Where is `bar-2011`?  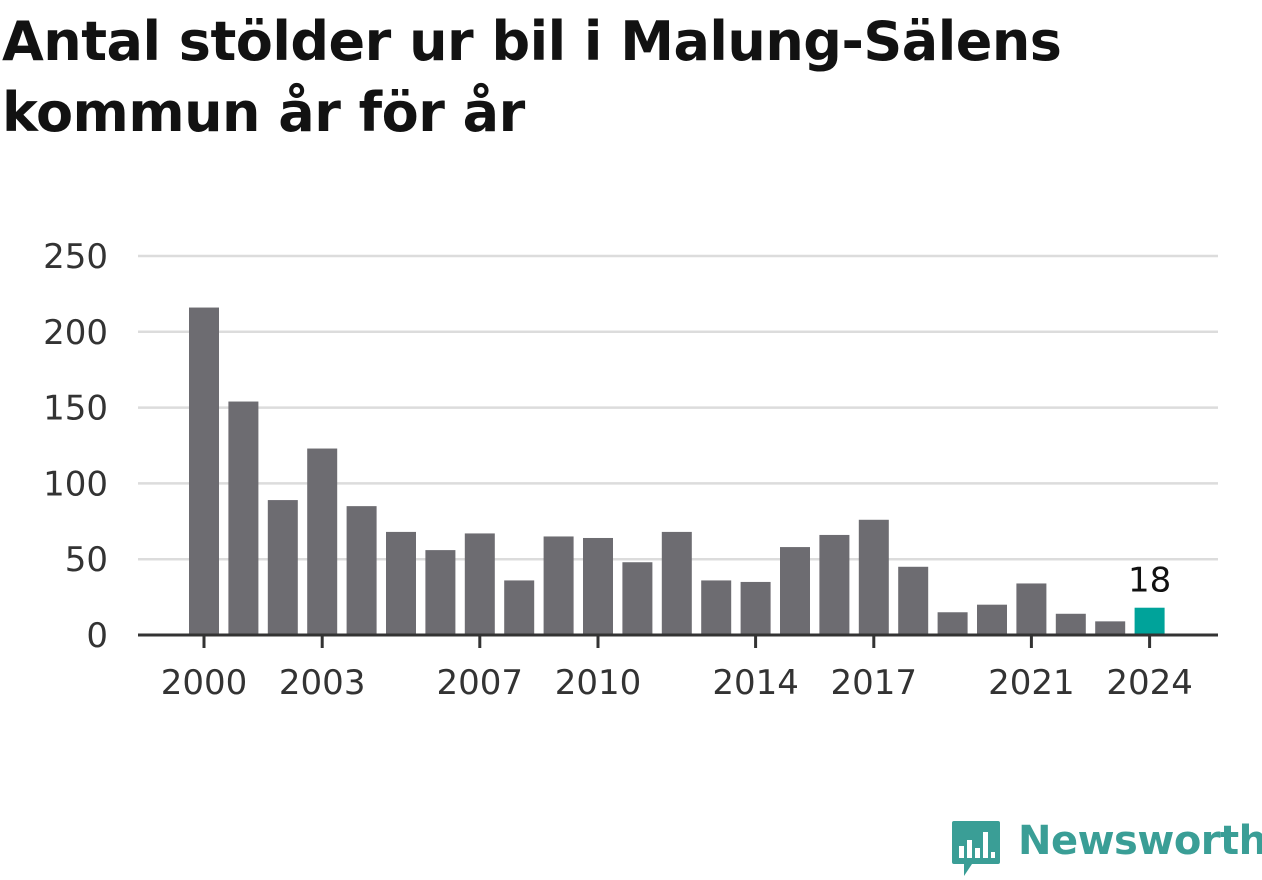 bar-2011 is located at coordinates (637, 598).